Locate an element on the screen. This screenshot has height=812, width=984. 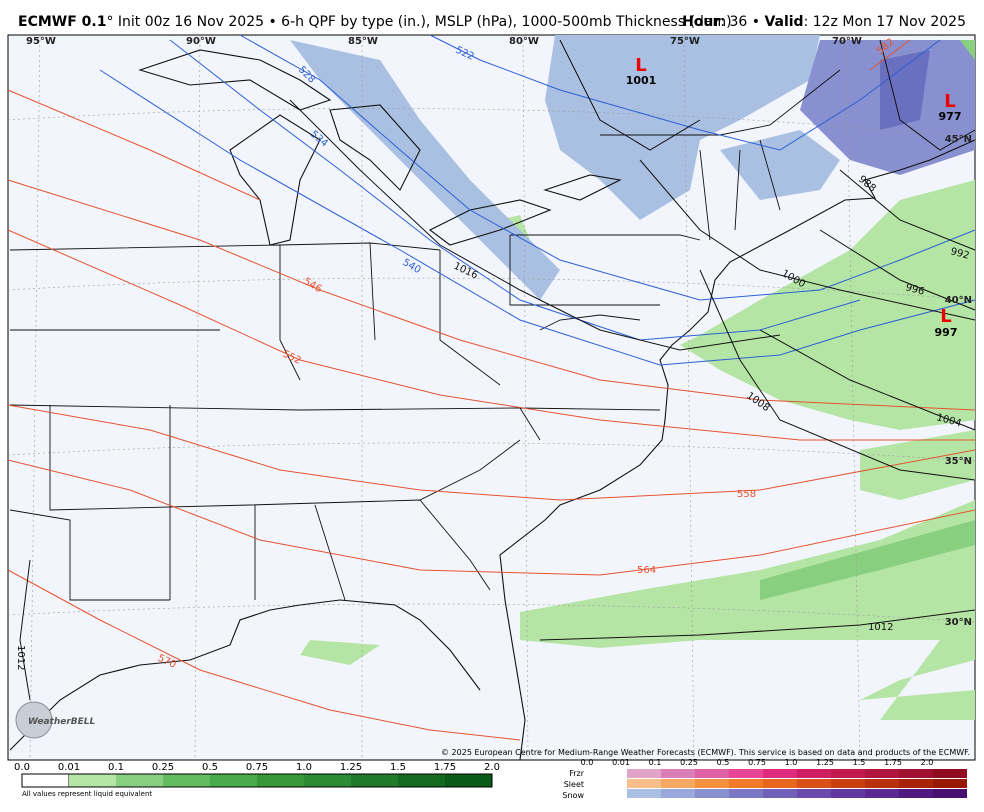
mixed-scale-label: 2.0 is located at coordinates (927, 762).